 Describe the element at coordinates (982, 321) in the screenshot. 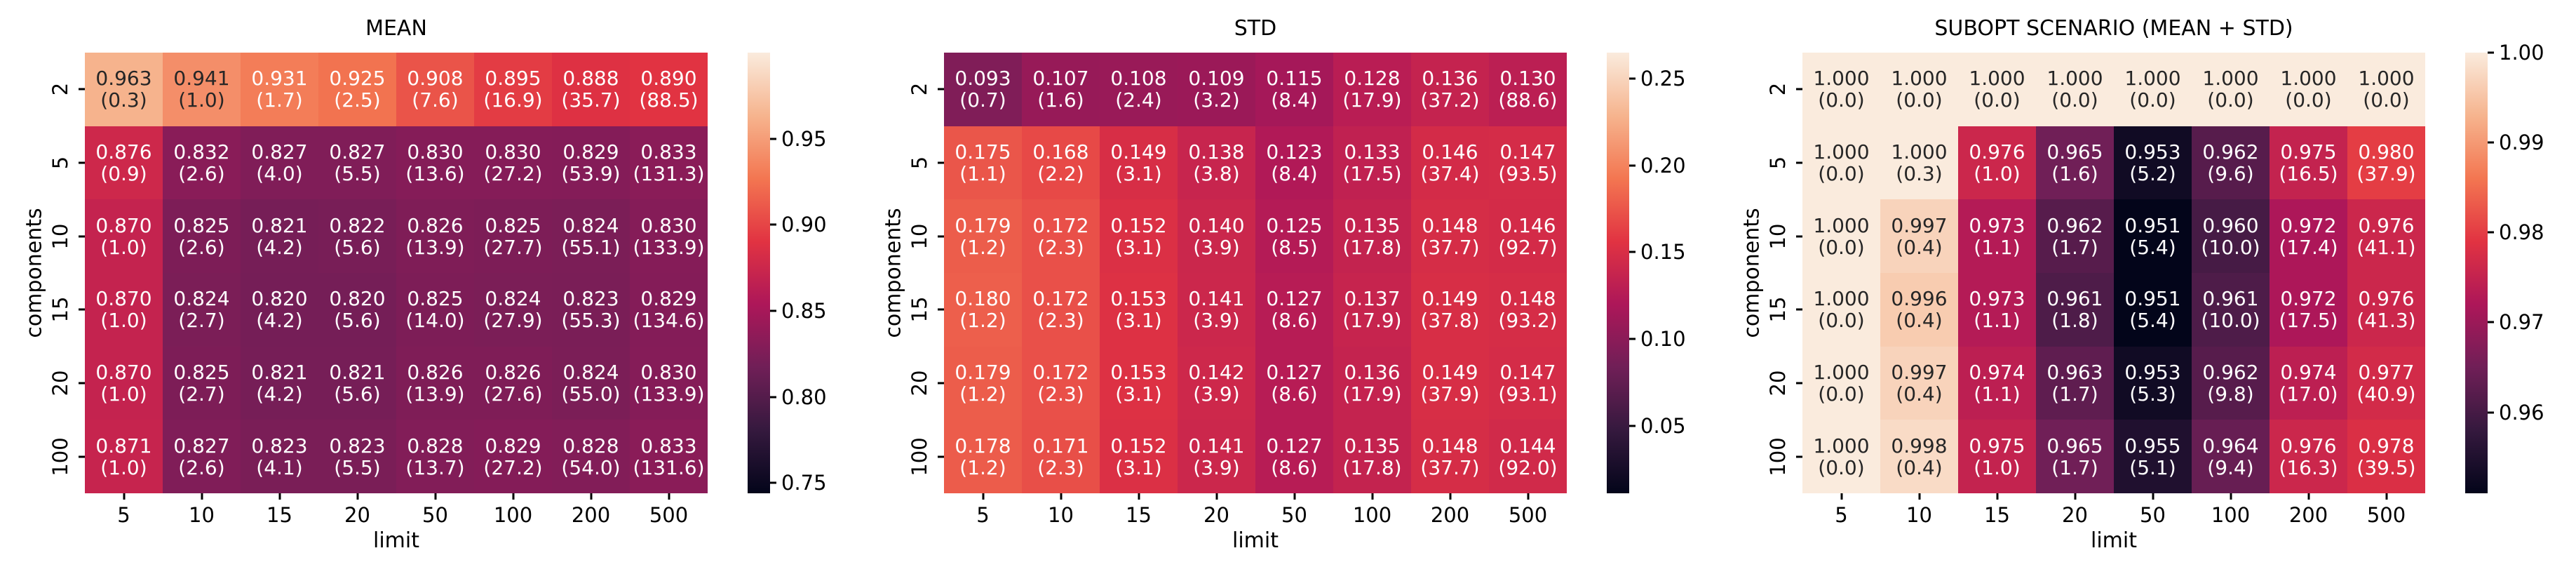

I see `cell-annotation: (1.2)` at that location.